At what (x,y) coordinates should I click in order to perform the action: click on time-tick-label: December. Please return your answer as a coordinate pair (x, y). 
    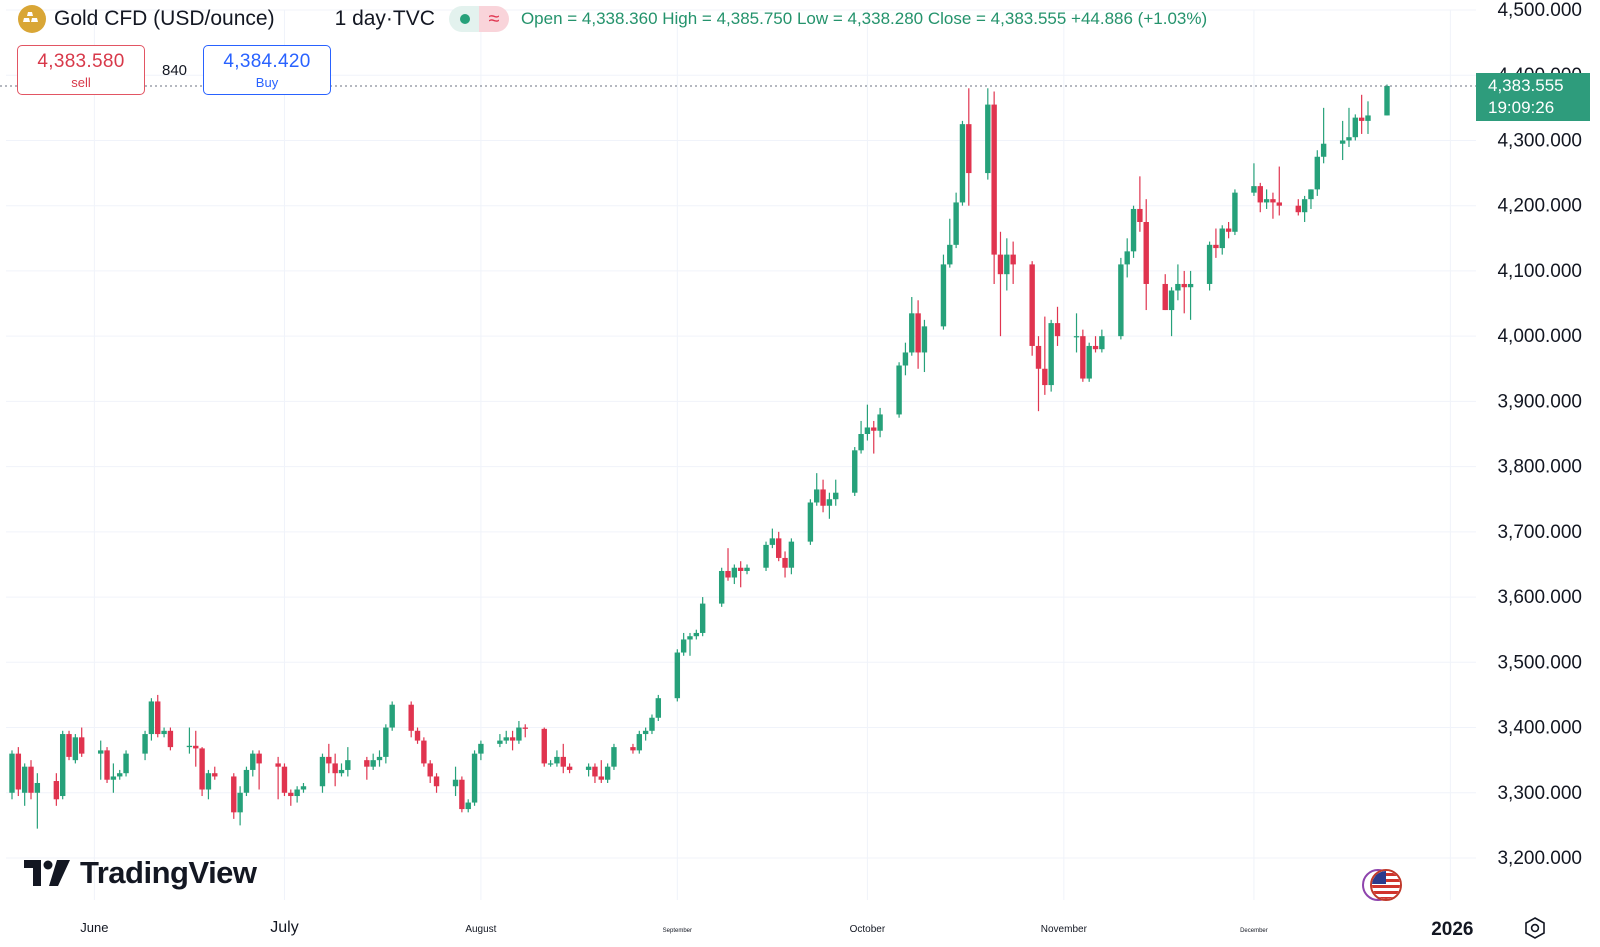
    Looking at the image, I should click on (1254, 931).